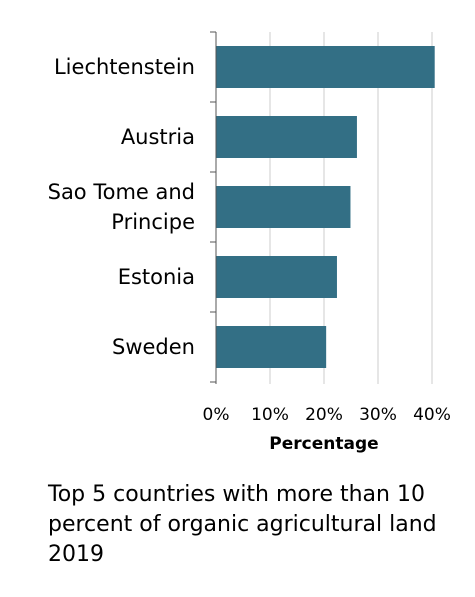  What do you see at coordinates (324, 415) in the screenshot?
I see `x-tick-label: 20%` at bounding box center [324, 415].